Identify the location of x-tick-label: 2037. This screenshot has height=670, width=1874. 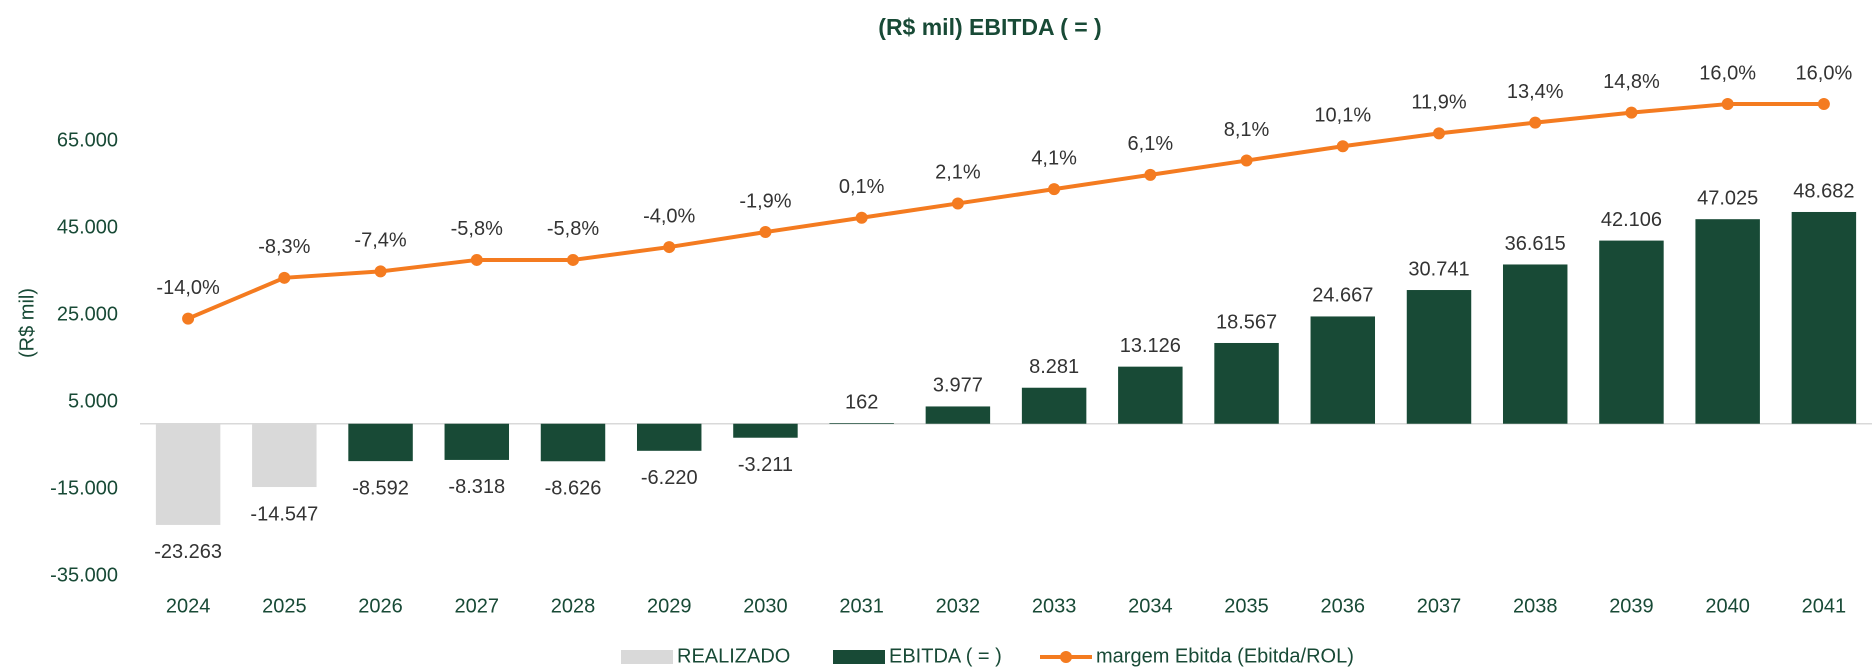
(1439, 606).